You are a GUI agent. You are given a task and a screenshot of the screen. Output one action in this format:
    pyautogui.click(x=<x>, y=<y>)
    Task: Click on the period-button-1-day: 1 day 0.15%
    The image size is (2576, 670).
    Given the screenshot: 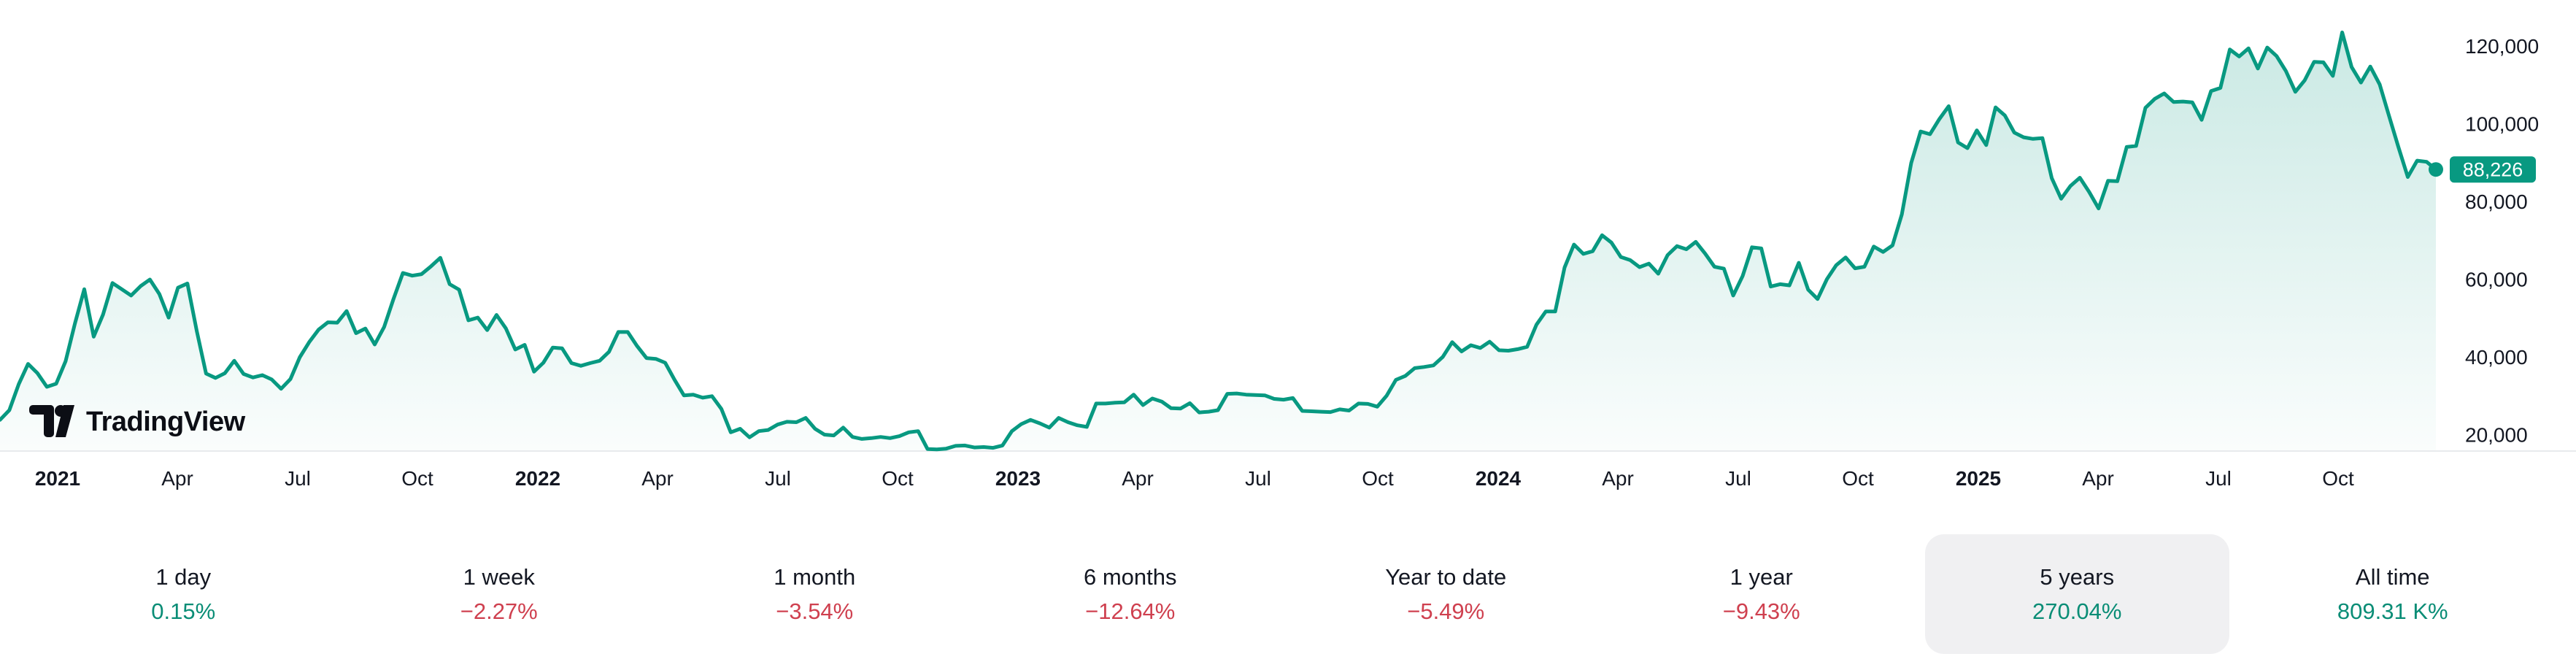 What is the action you would take?
    pyautogui.click(x=183, y=594)
    